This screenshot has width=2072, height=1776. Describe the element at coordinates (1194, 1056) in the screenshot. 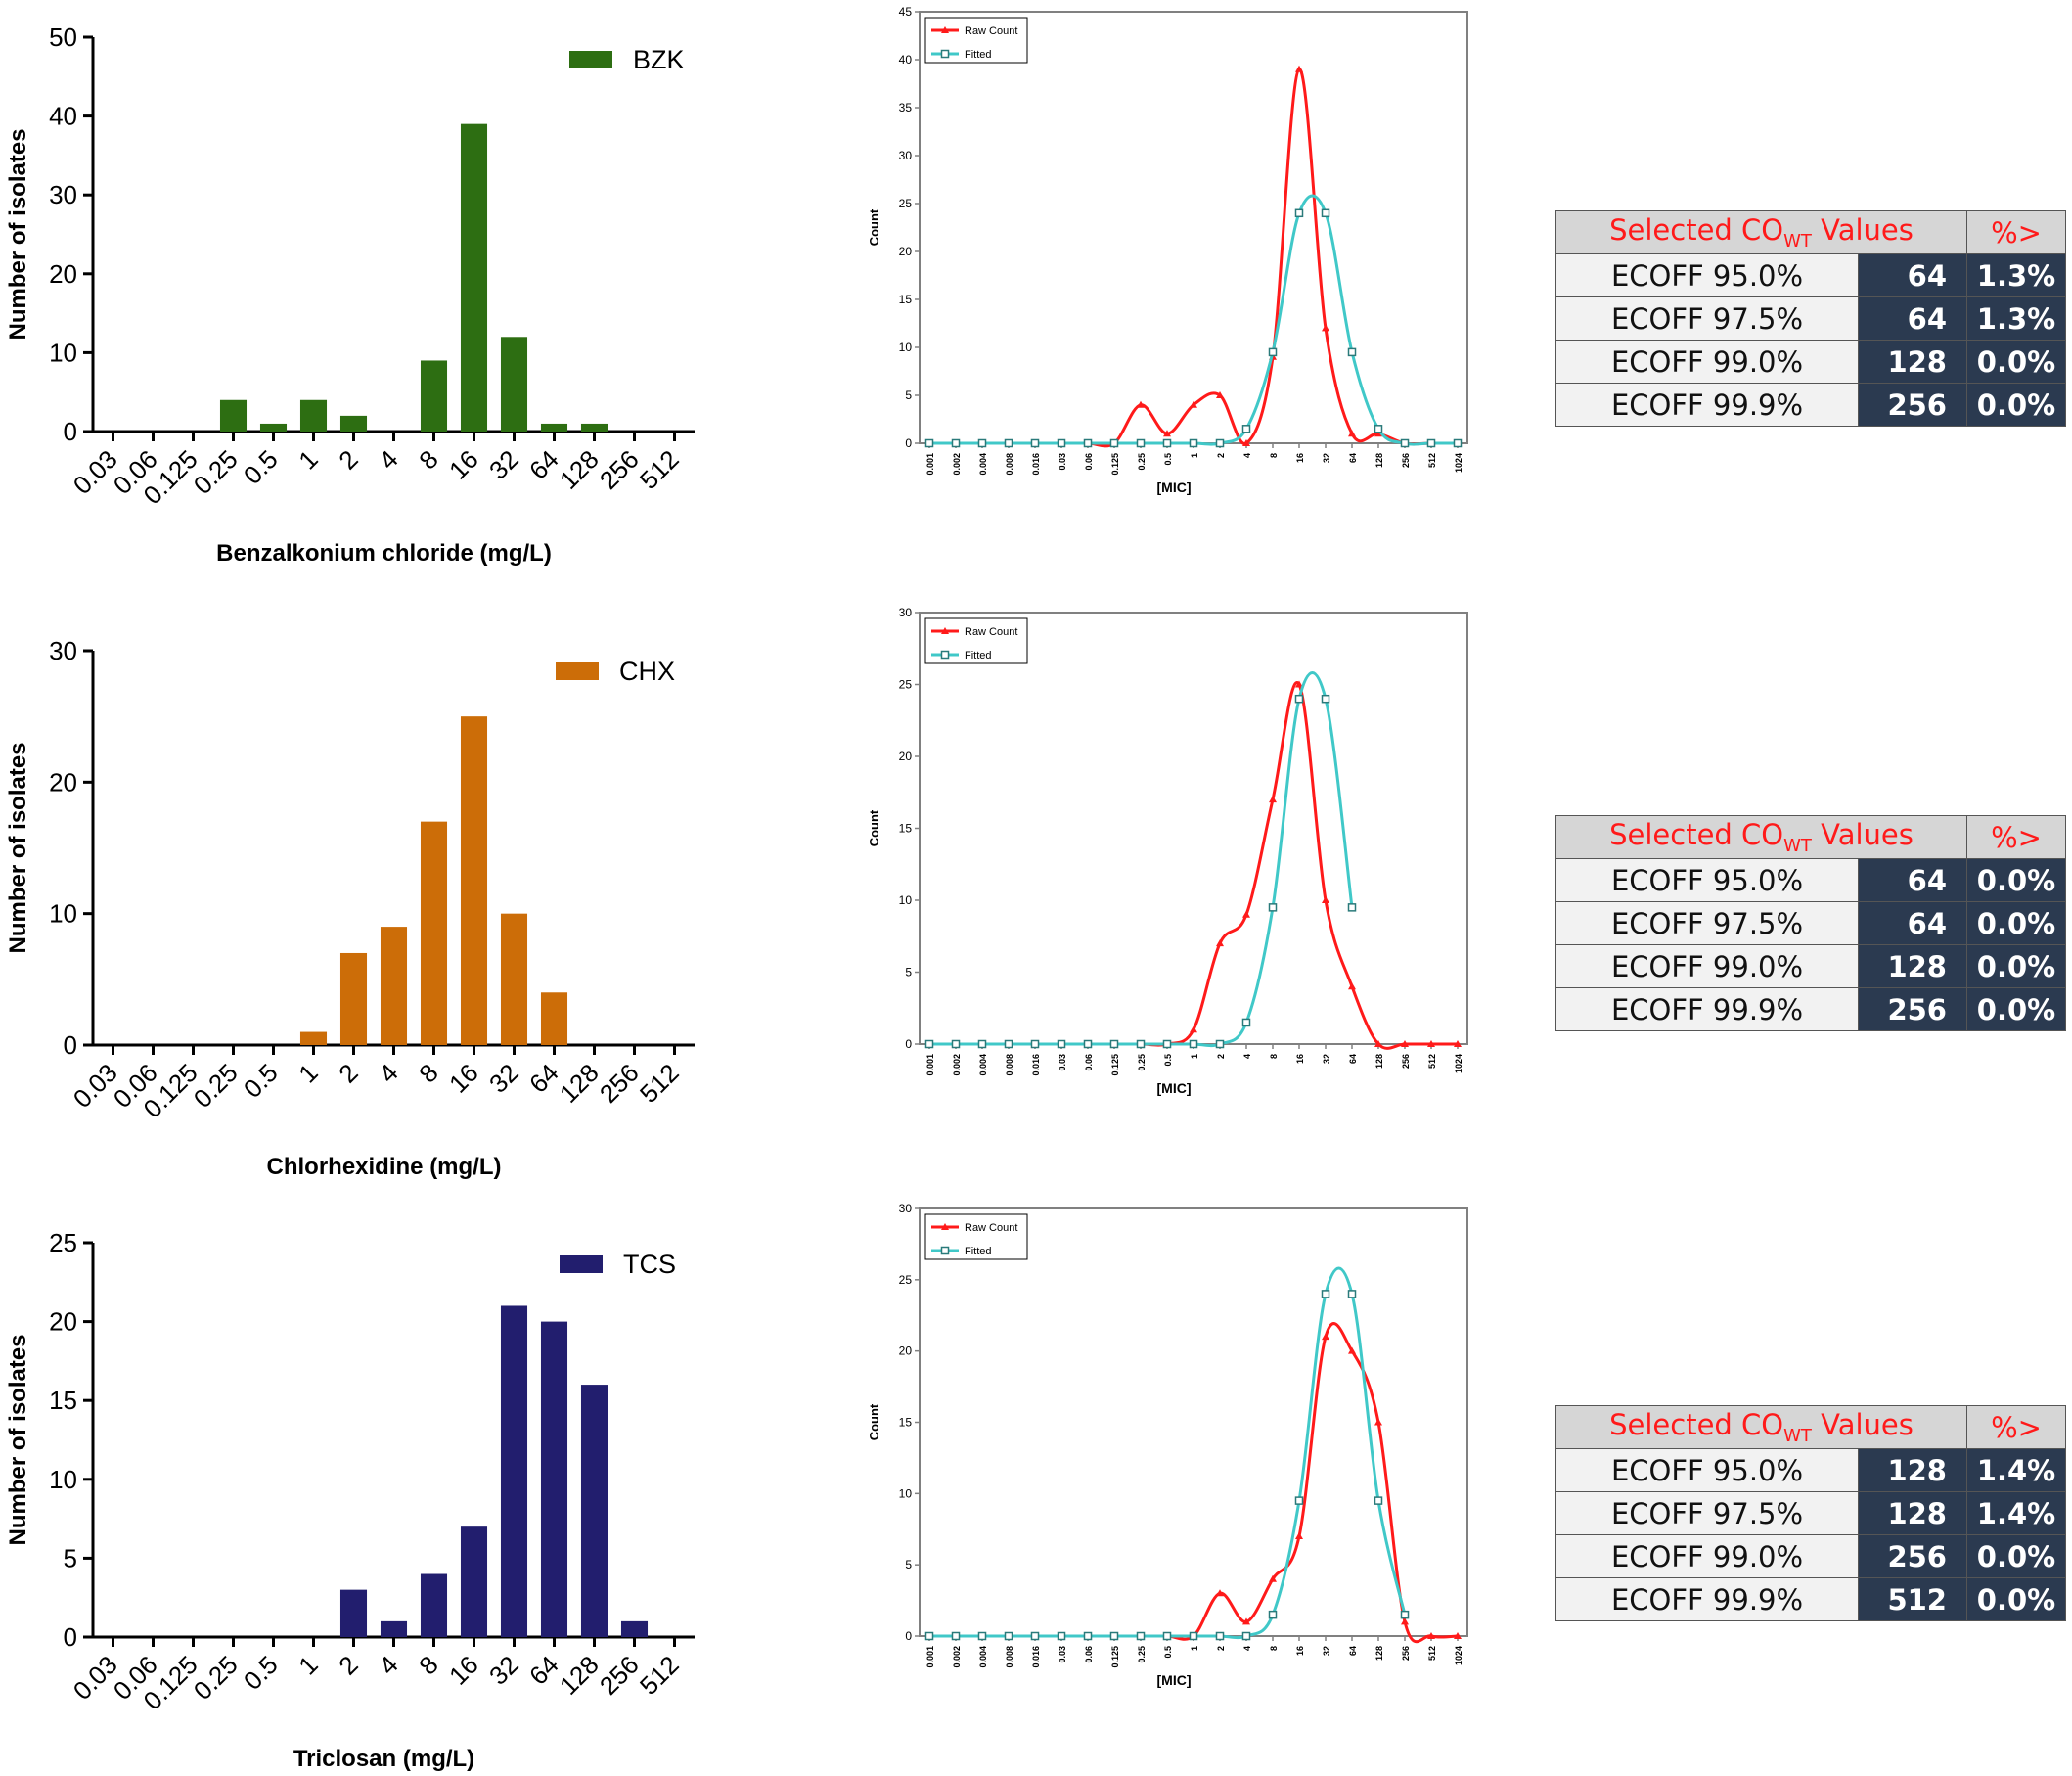

I see `x-tick-label: 1` at that location.